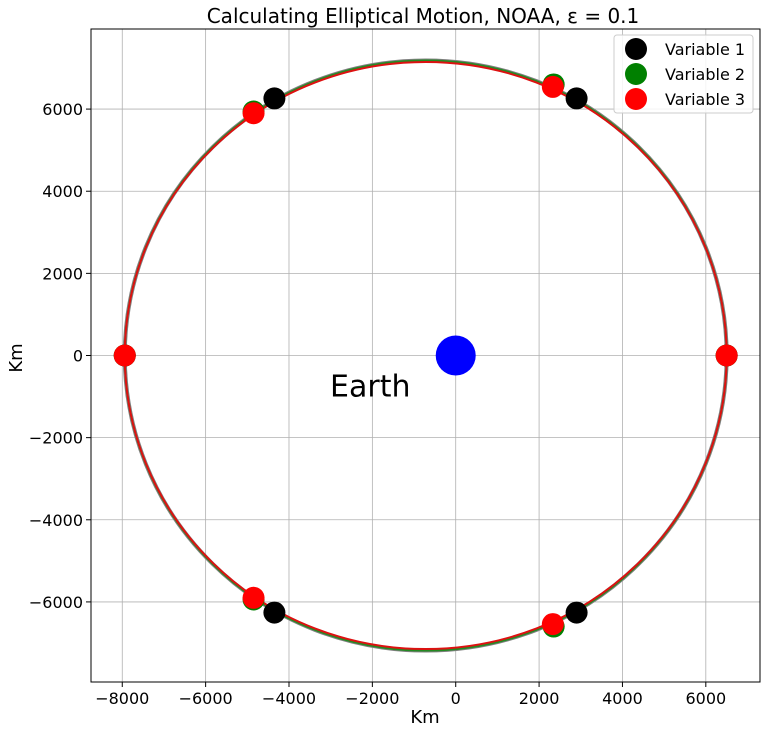 This screenshot has width=766, height=733. What do you see at coordinates (410, 695) in the screenshot?
I see `x-axis-ticks: −8000 −6000 −4000 −2000 0 2000 4000 6000` at bounding box center [410, 695].